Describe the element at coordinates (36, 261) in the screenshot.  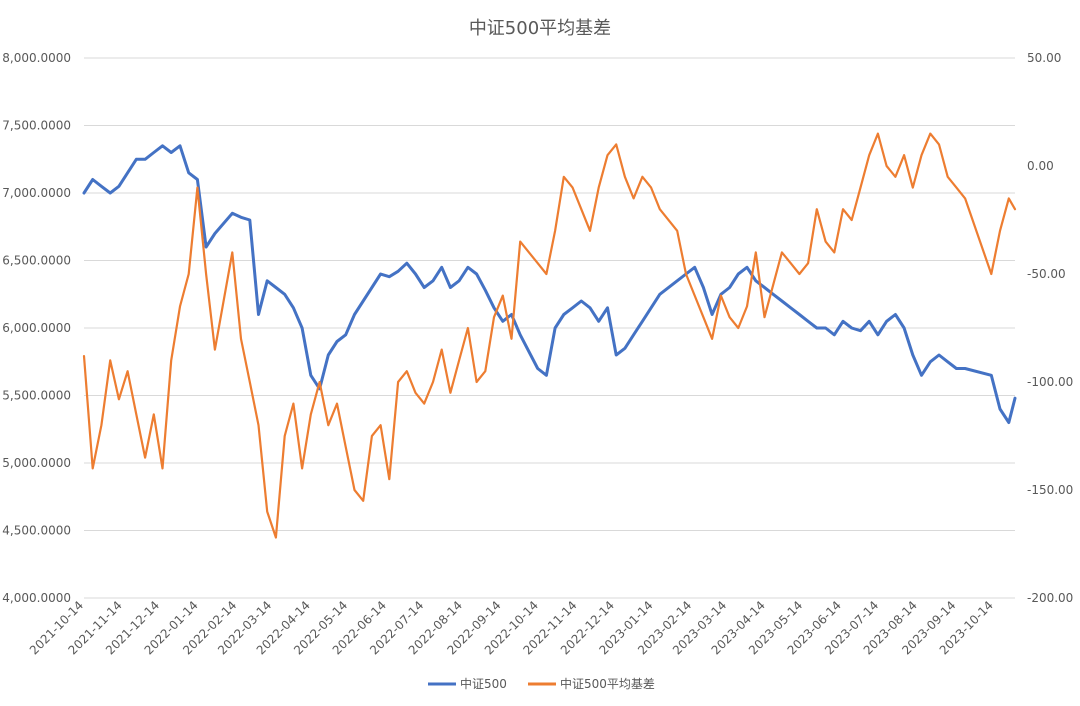
I see `y-left-tick-label: 6,500.0000` at that location.